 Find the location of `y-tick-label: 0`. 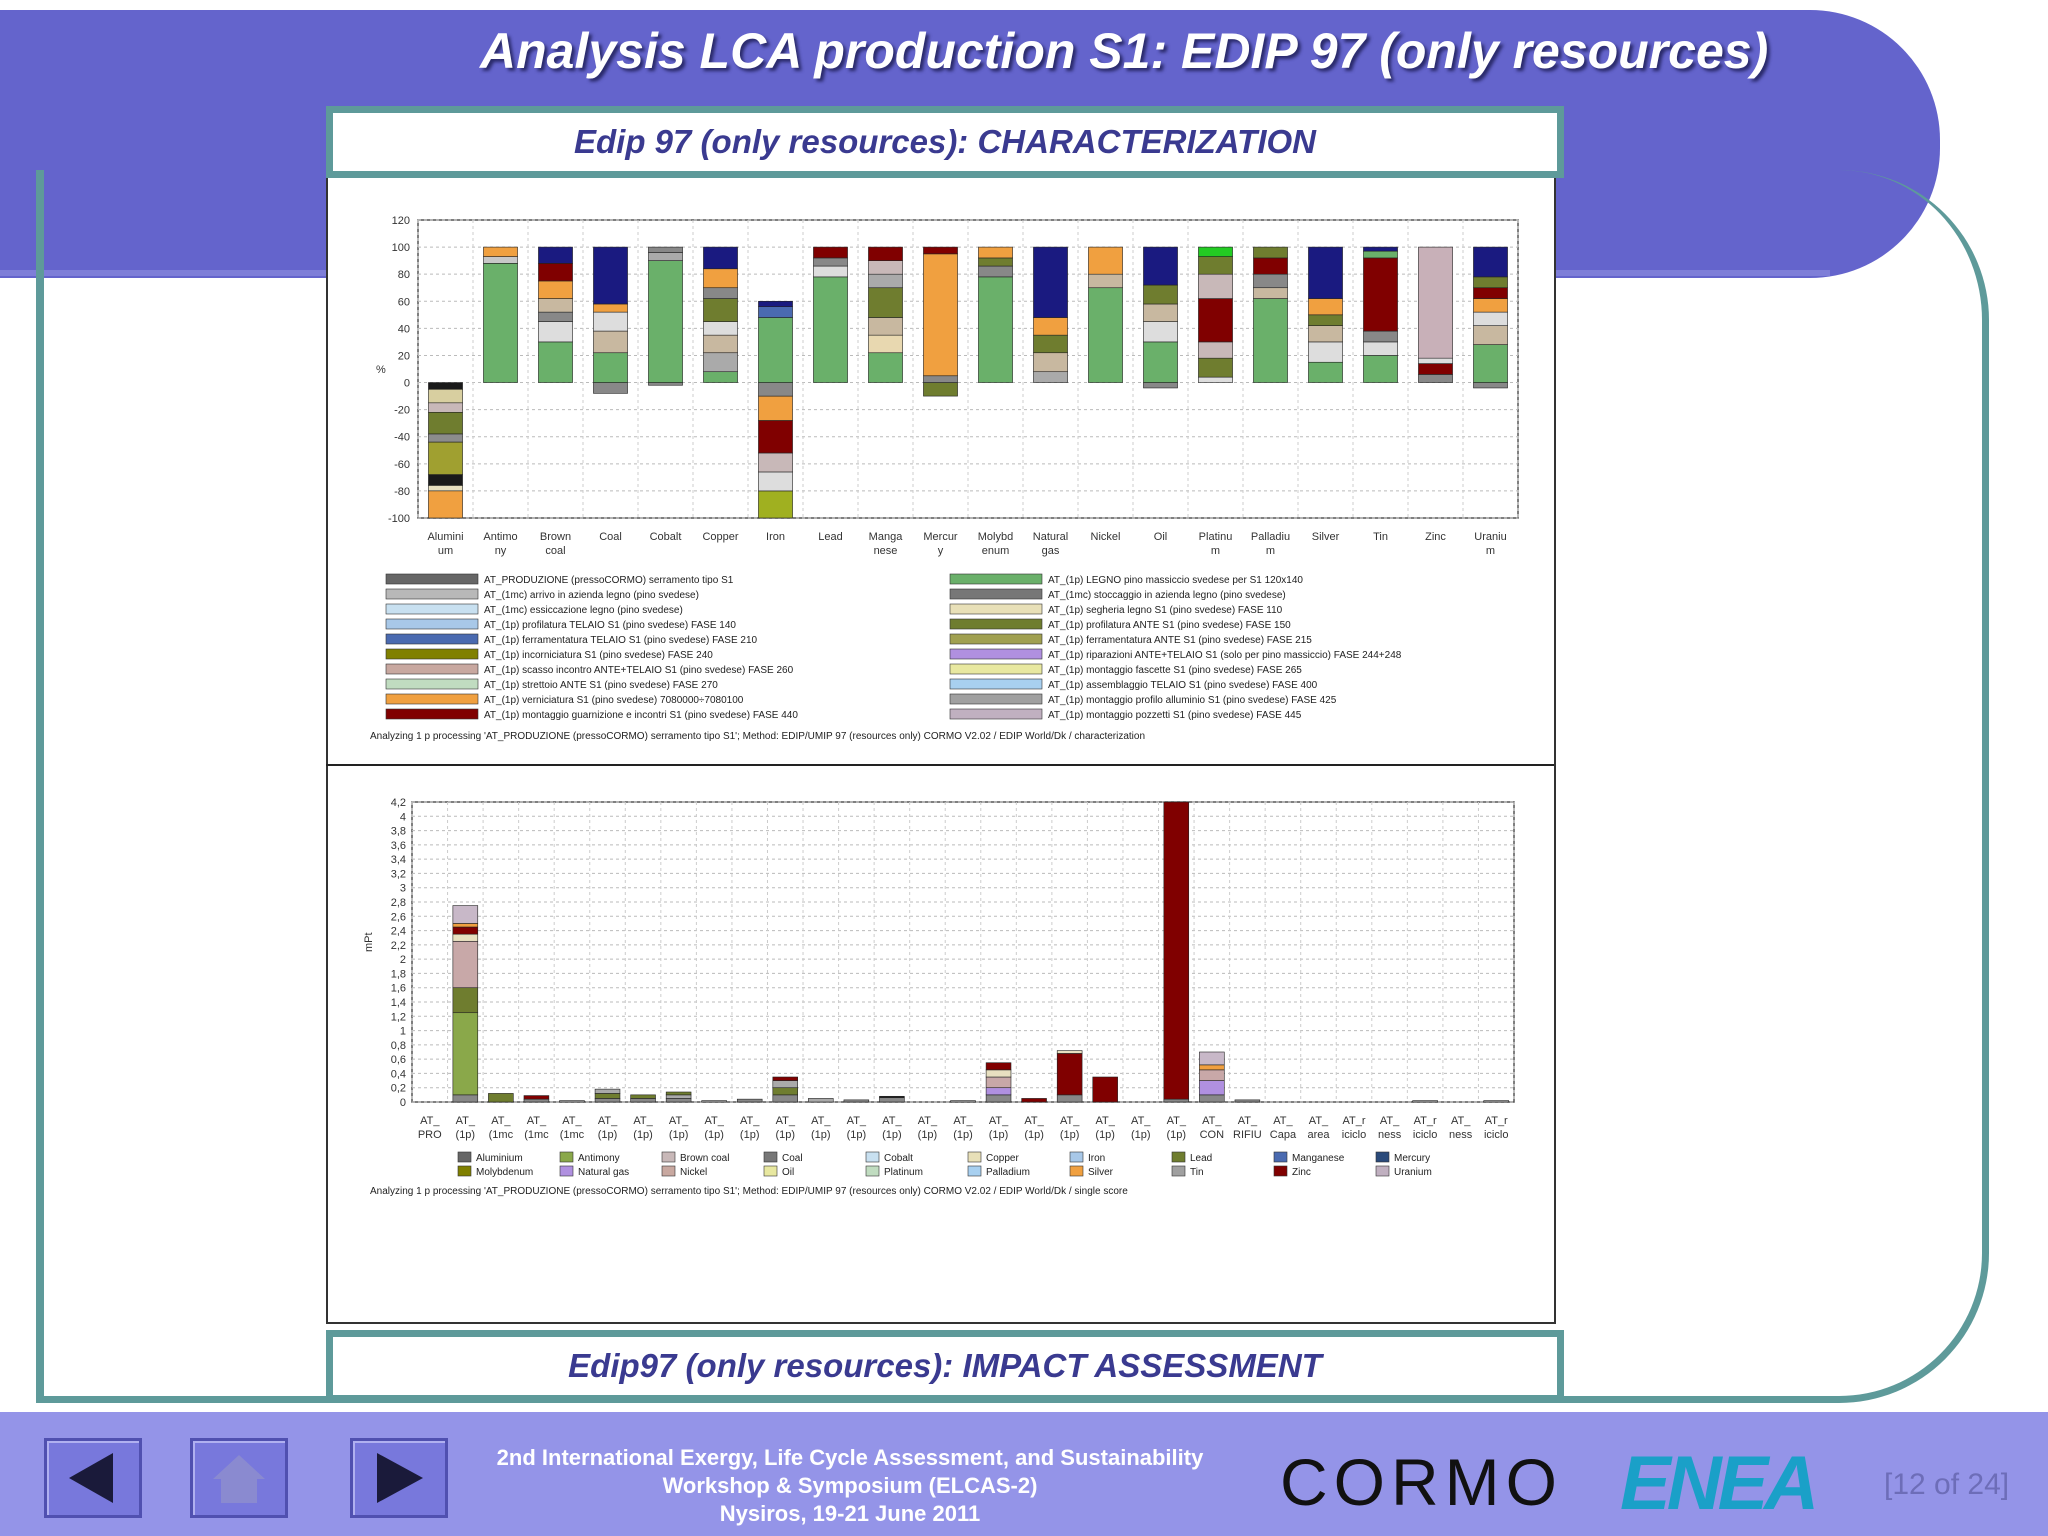

y-tick-label: 0 is located at coordinates (403, 1103).